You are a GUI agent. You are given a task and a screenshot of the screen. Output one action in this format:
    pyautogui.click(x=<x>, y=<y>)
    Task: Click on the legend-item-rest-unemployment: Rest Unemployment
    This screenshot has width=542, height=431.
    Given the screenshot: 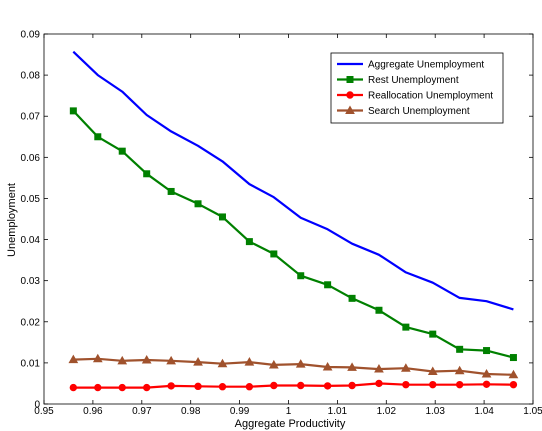 What is the action you would take?
    pyautogui.click(x=398, y=80)
    